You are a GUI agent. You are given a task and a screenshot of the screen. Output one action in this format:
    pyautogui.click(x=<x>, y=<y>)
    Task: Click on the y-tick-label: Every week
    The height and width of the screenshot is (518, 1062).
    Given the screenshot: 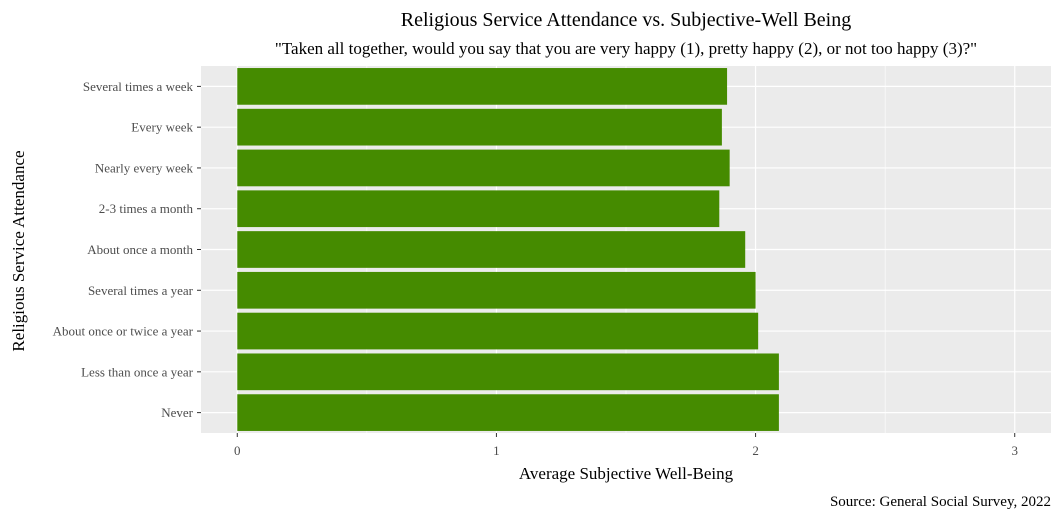 What is the action you would take?
    pyautogui.click(x=162, y=127)
    